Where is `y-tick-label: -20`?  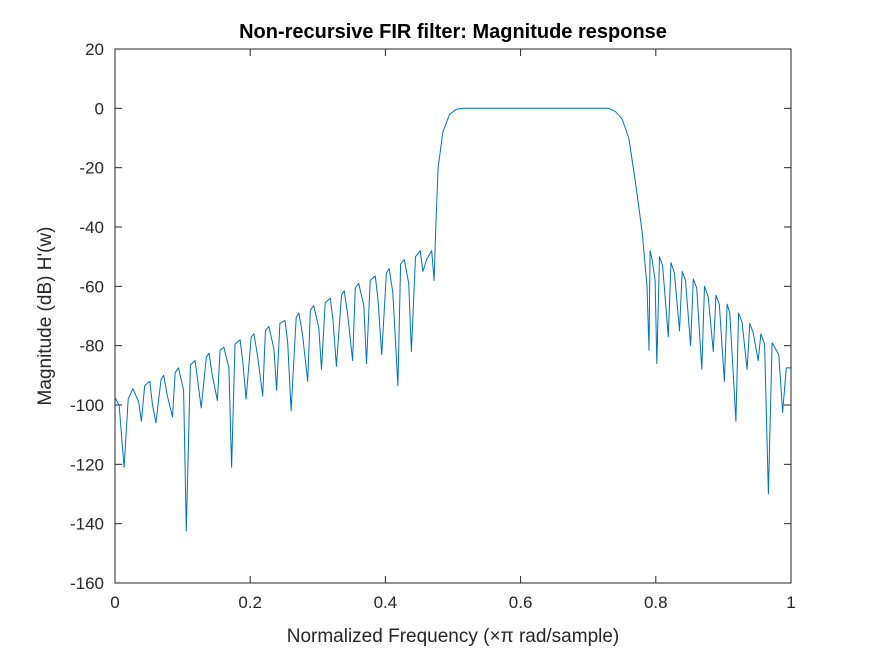 y-tick-label: -20 is located at coordinates (91, 168).